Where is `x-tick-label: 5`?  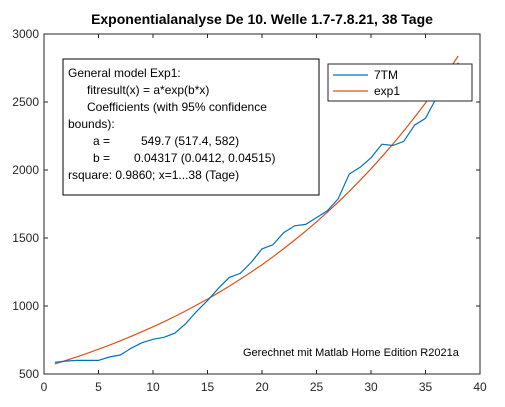 x-tick-label: 5 is located at coordinates (98, 387).